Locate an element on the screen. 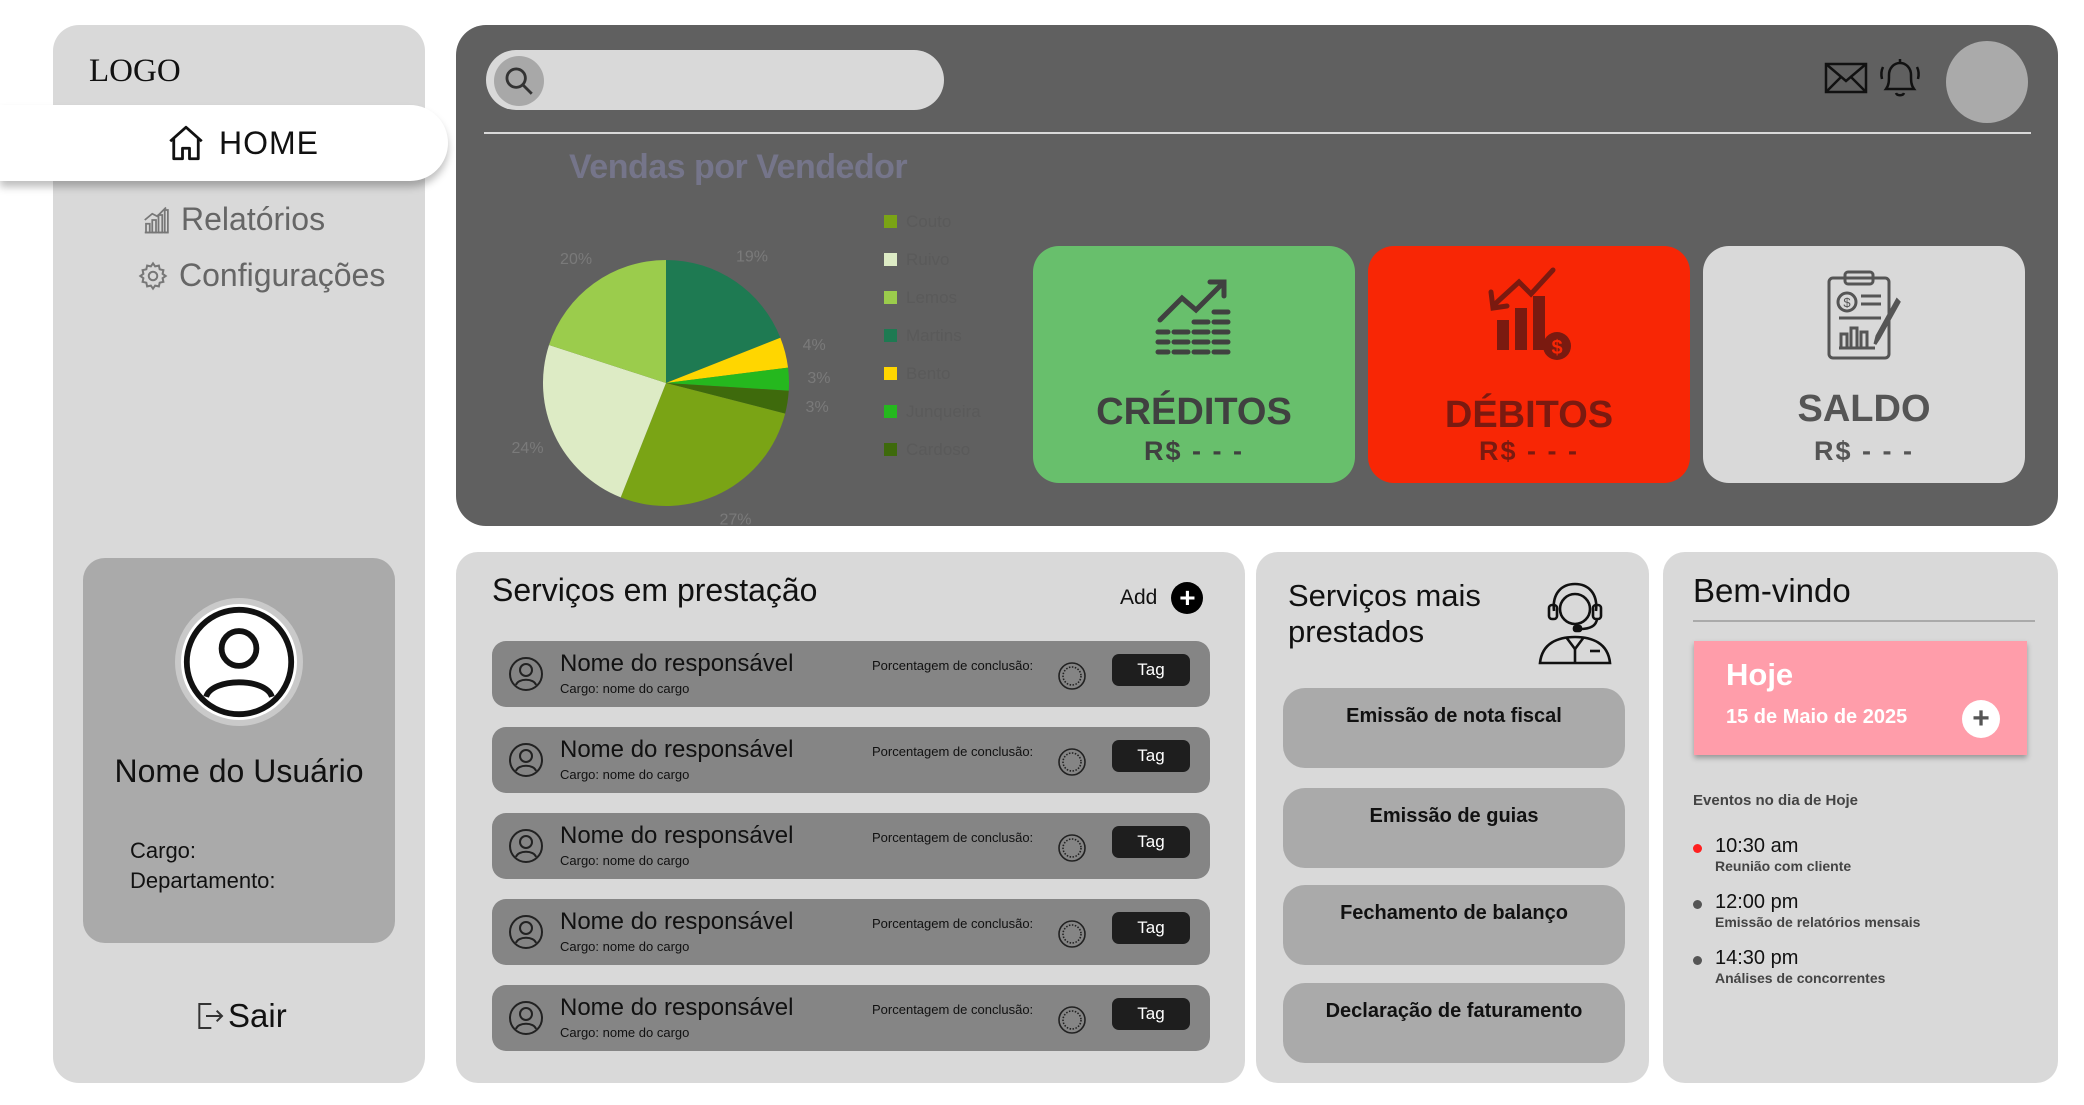 The image size is (2084, 1105). growth-chart-icon is located at coordinates (1193, 317).